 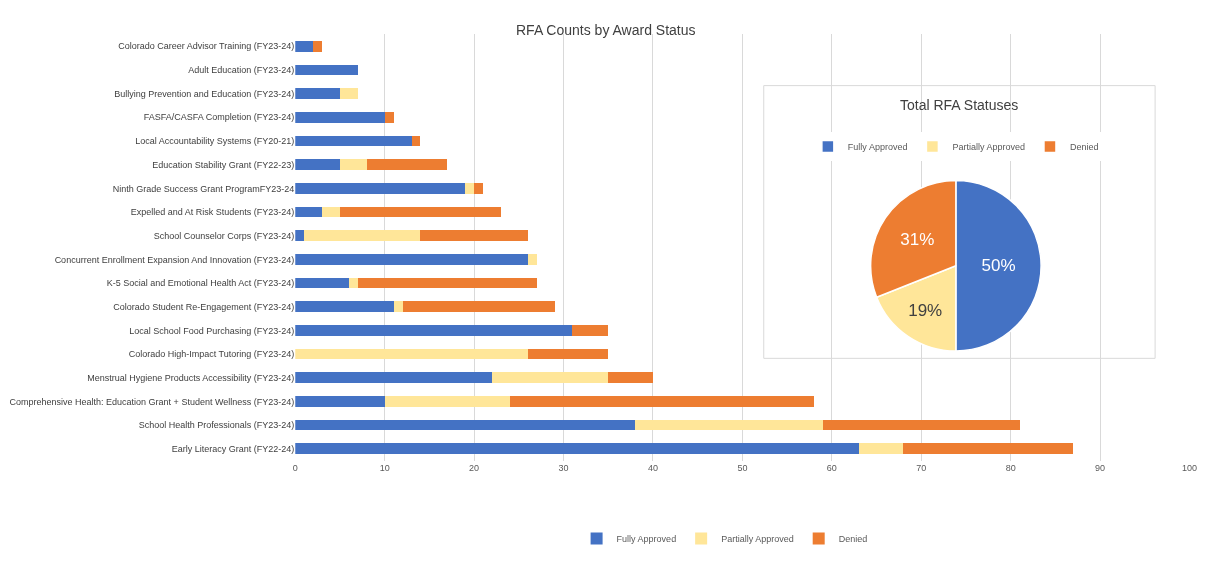 What do you see at coordinates (203, 188) in the screenshot?
I see `y-tick-label: Ninth Grade Success Grant ProgramFY23-24` at bounding box center [203, 188].